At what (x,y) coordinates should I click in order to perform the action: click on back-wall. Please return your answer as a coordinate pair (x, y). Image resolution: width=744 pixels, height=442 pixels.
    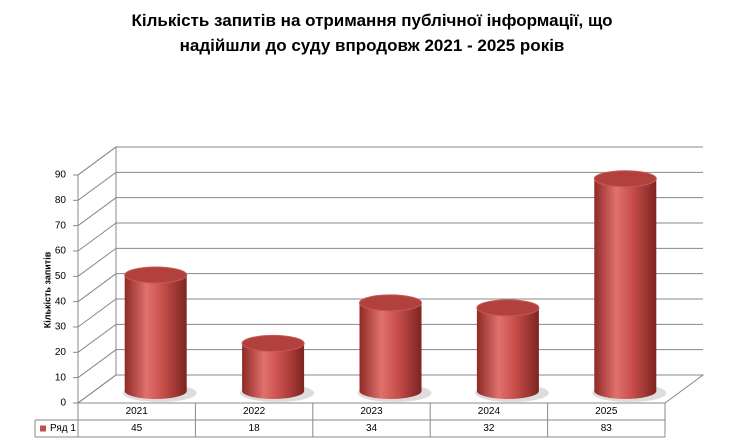
    Looking at the image, I should click on (97, 275).